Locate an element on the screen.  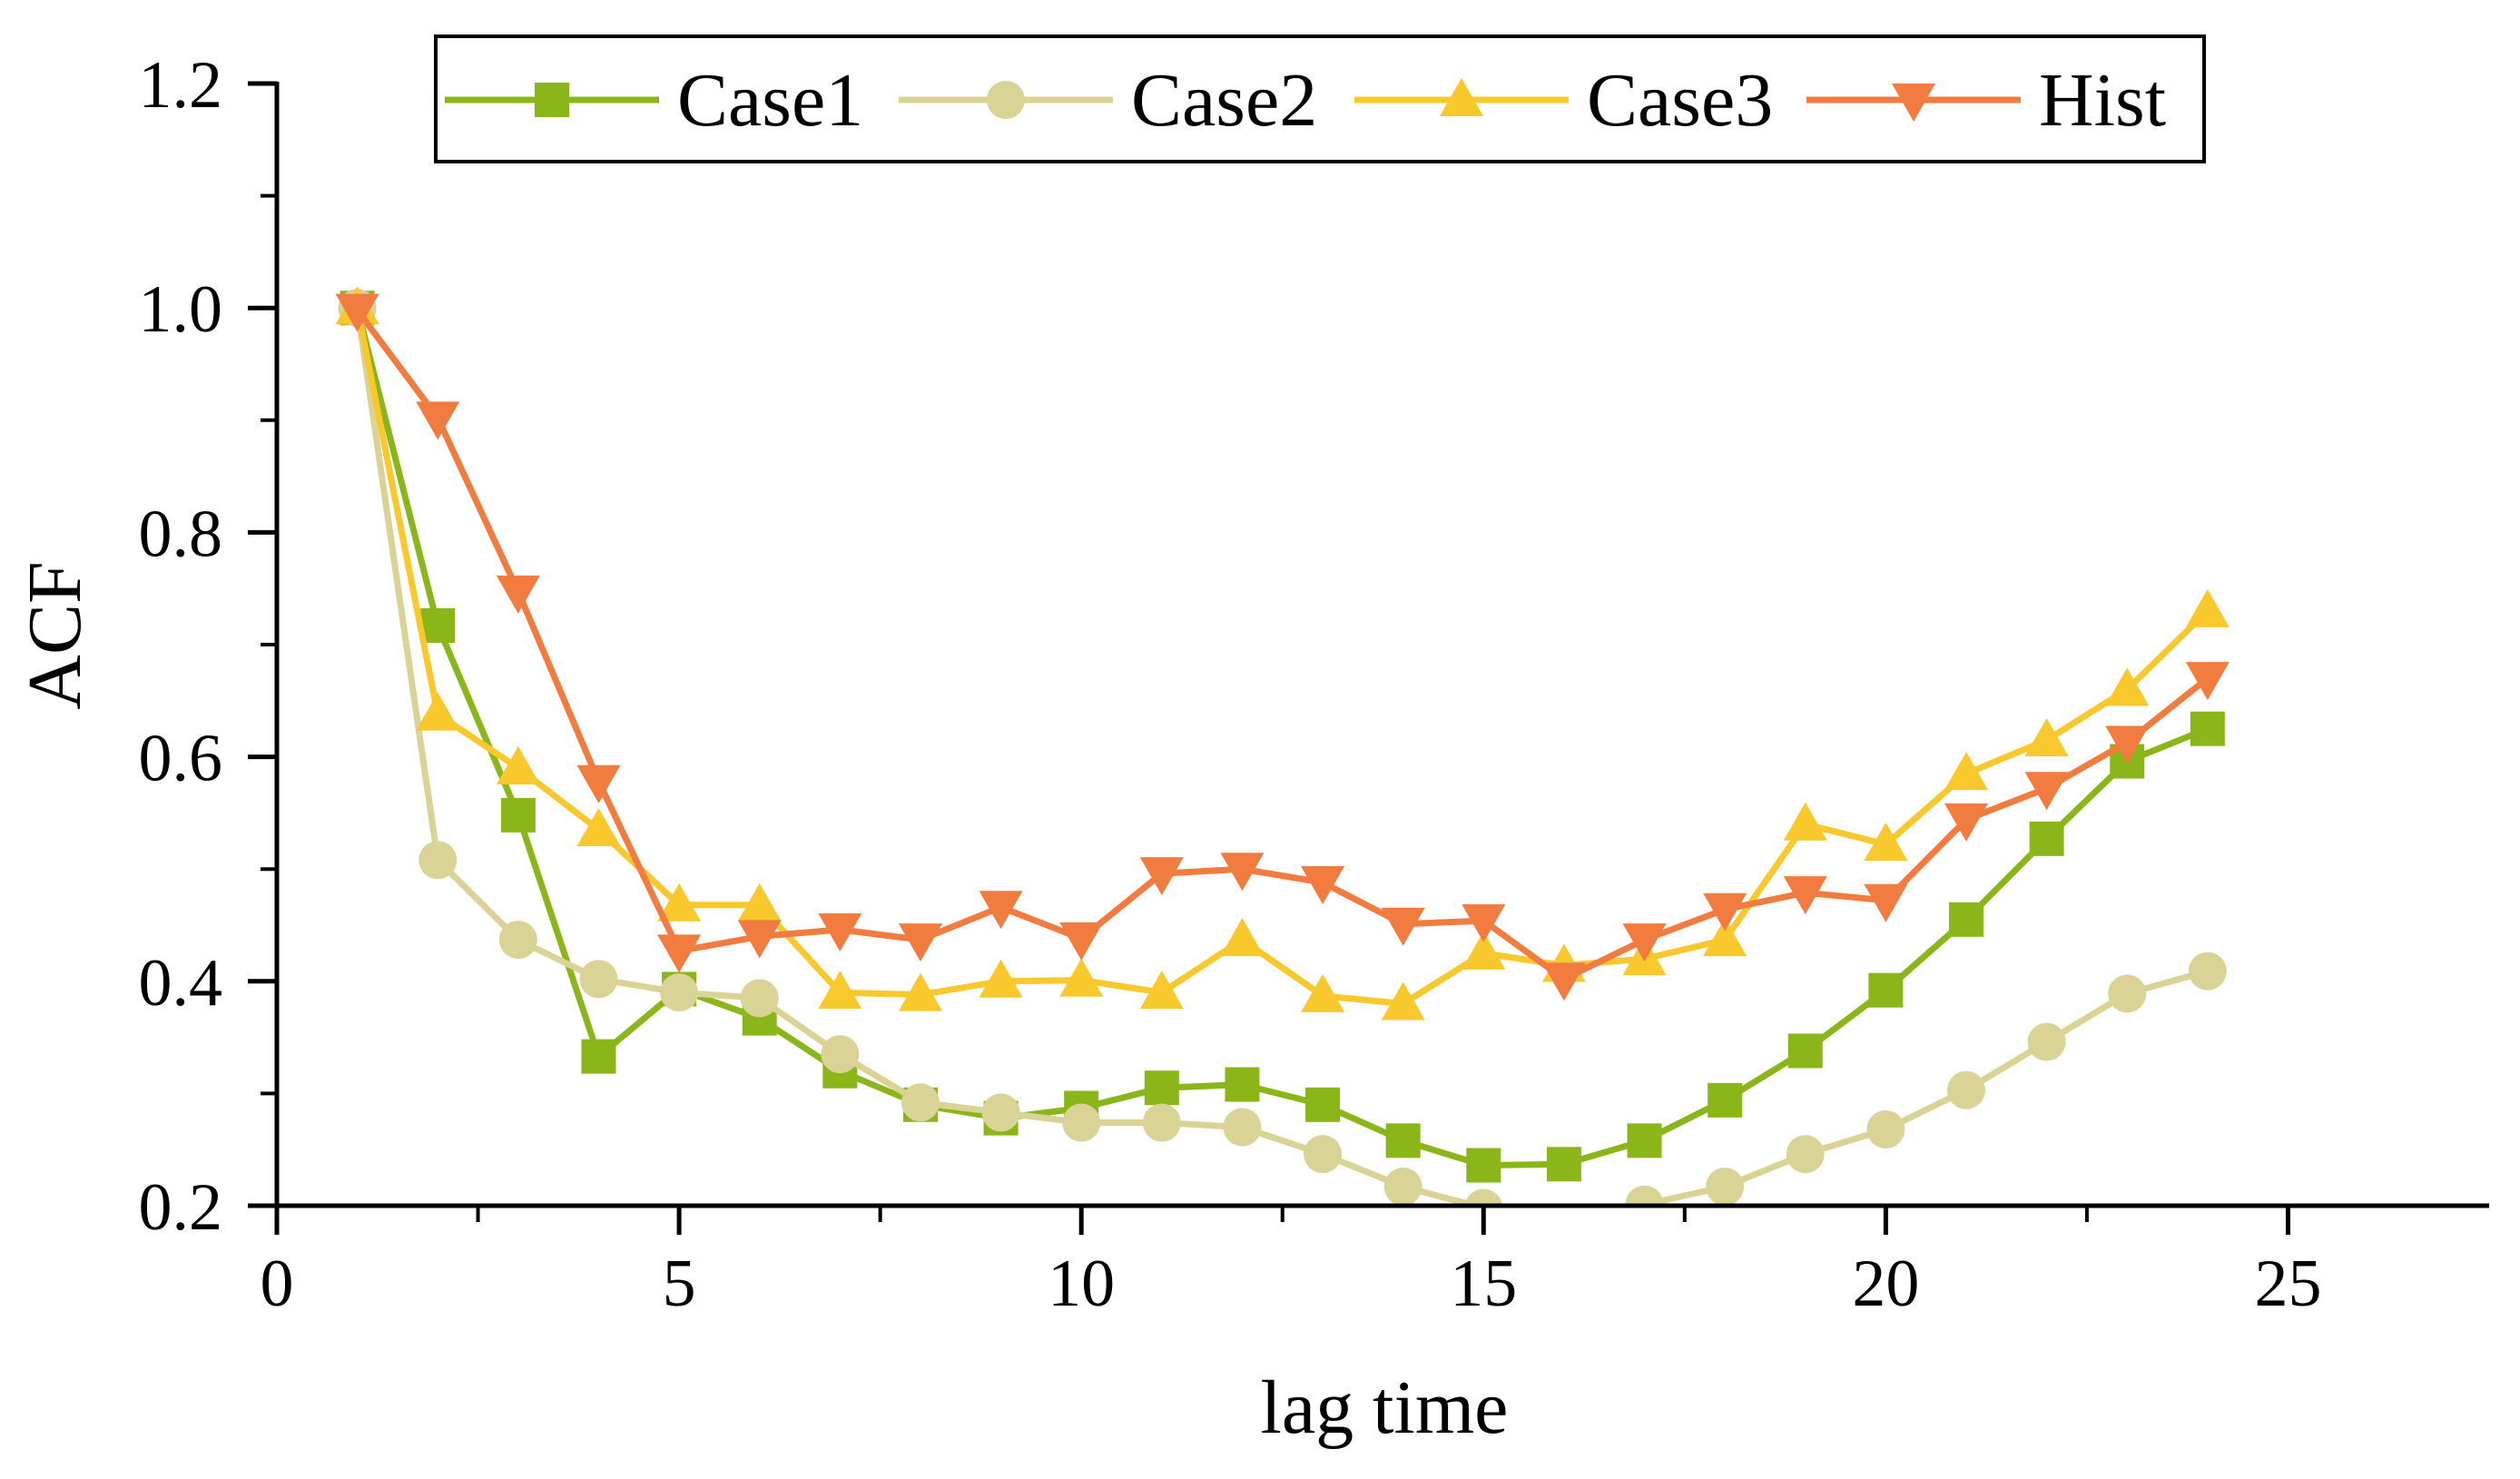
legend-item-case3: Case3 is located at coordinates (1564, 100).